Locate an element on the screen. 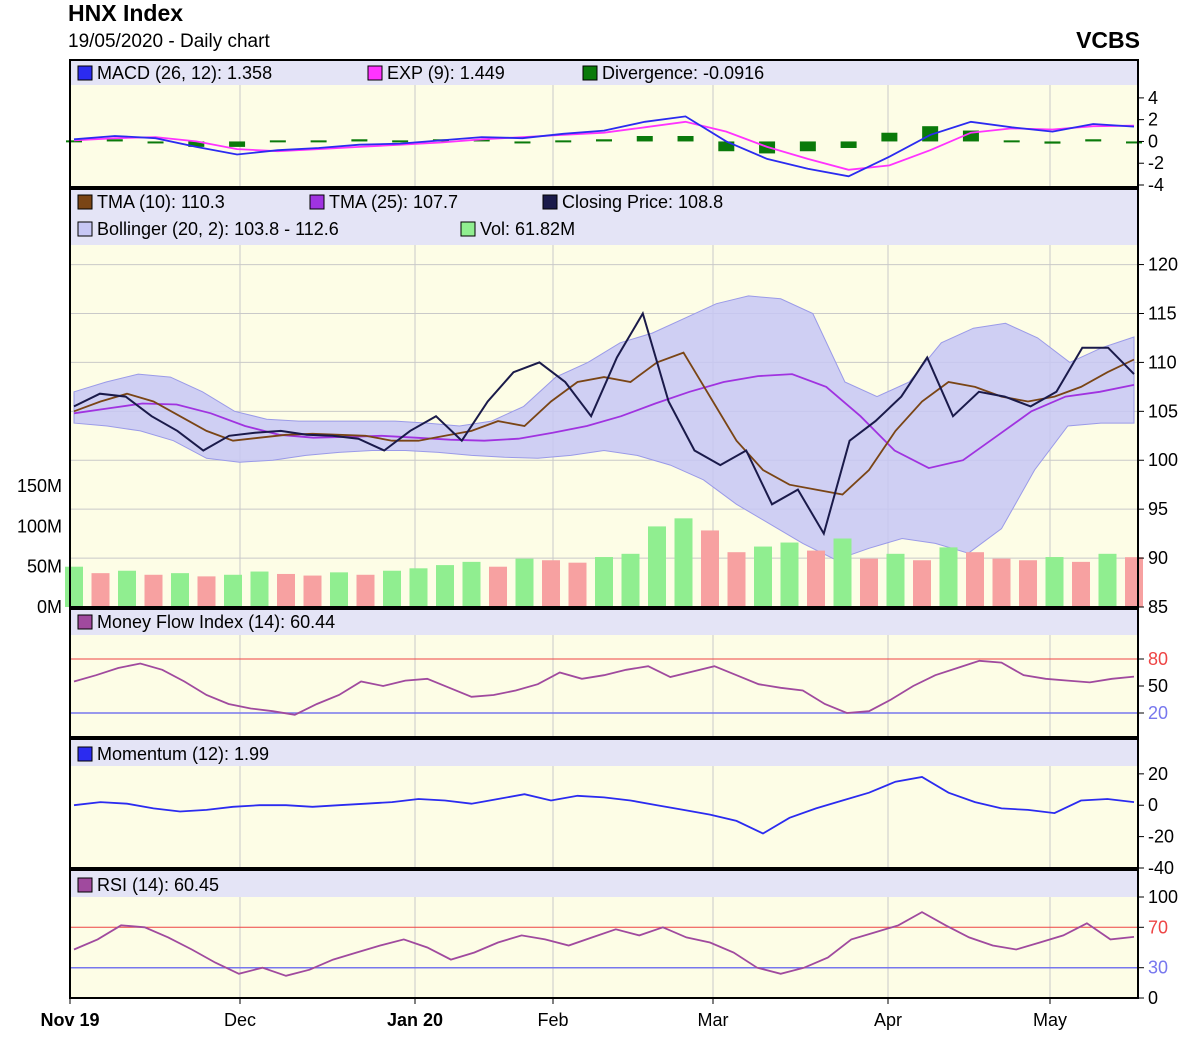 The image size is (1200, 1047). legend-label: Momentum (12): 1.99 is located at coordinates (183, 754).